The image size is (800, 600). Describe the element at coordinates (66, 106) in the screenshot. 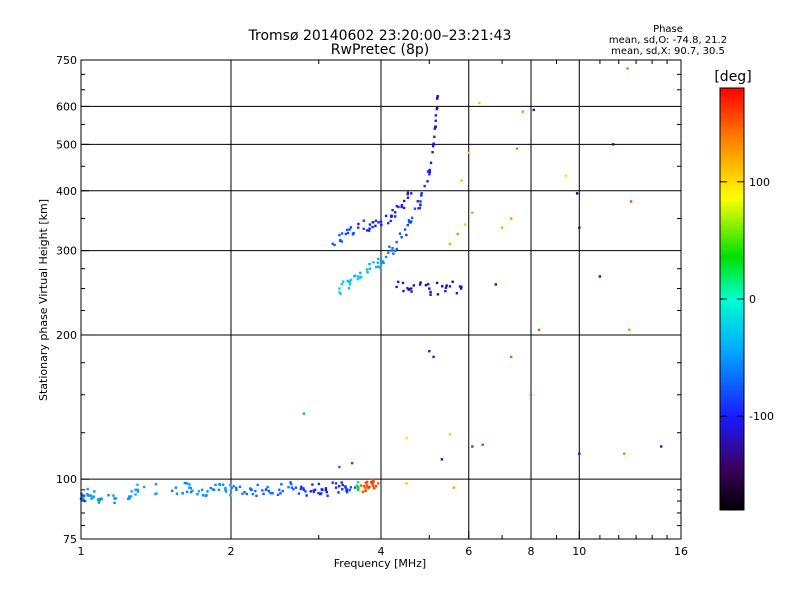

I see `y-tick-label: 600` at that location.